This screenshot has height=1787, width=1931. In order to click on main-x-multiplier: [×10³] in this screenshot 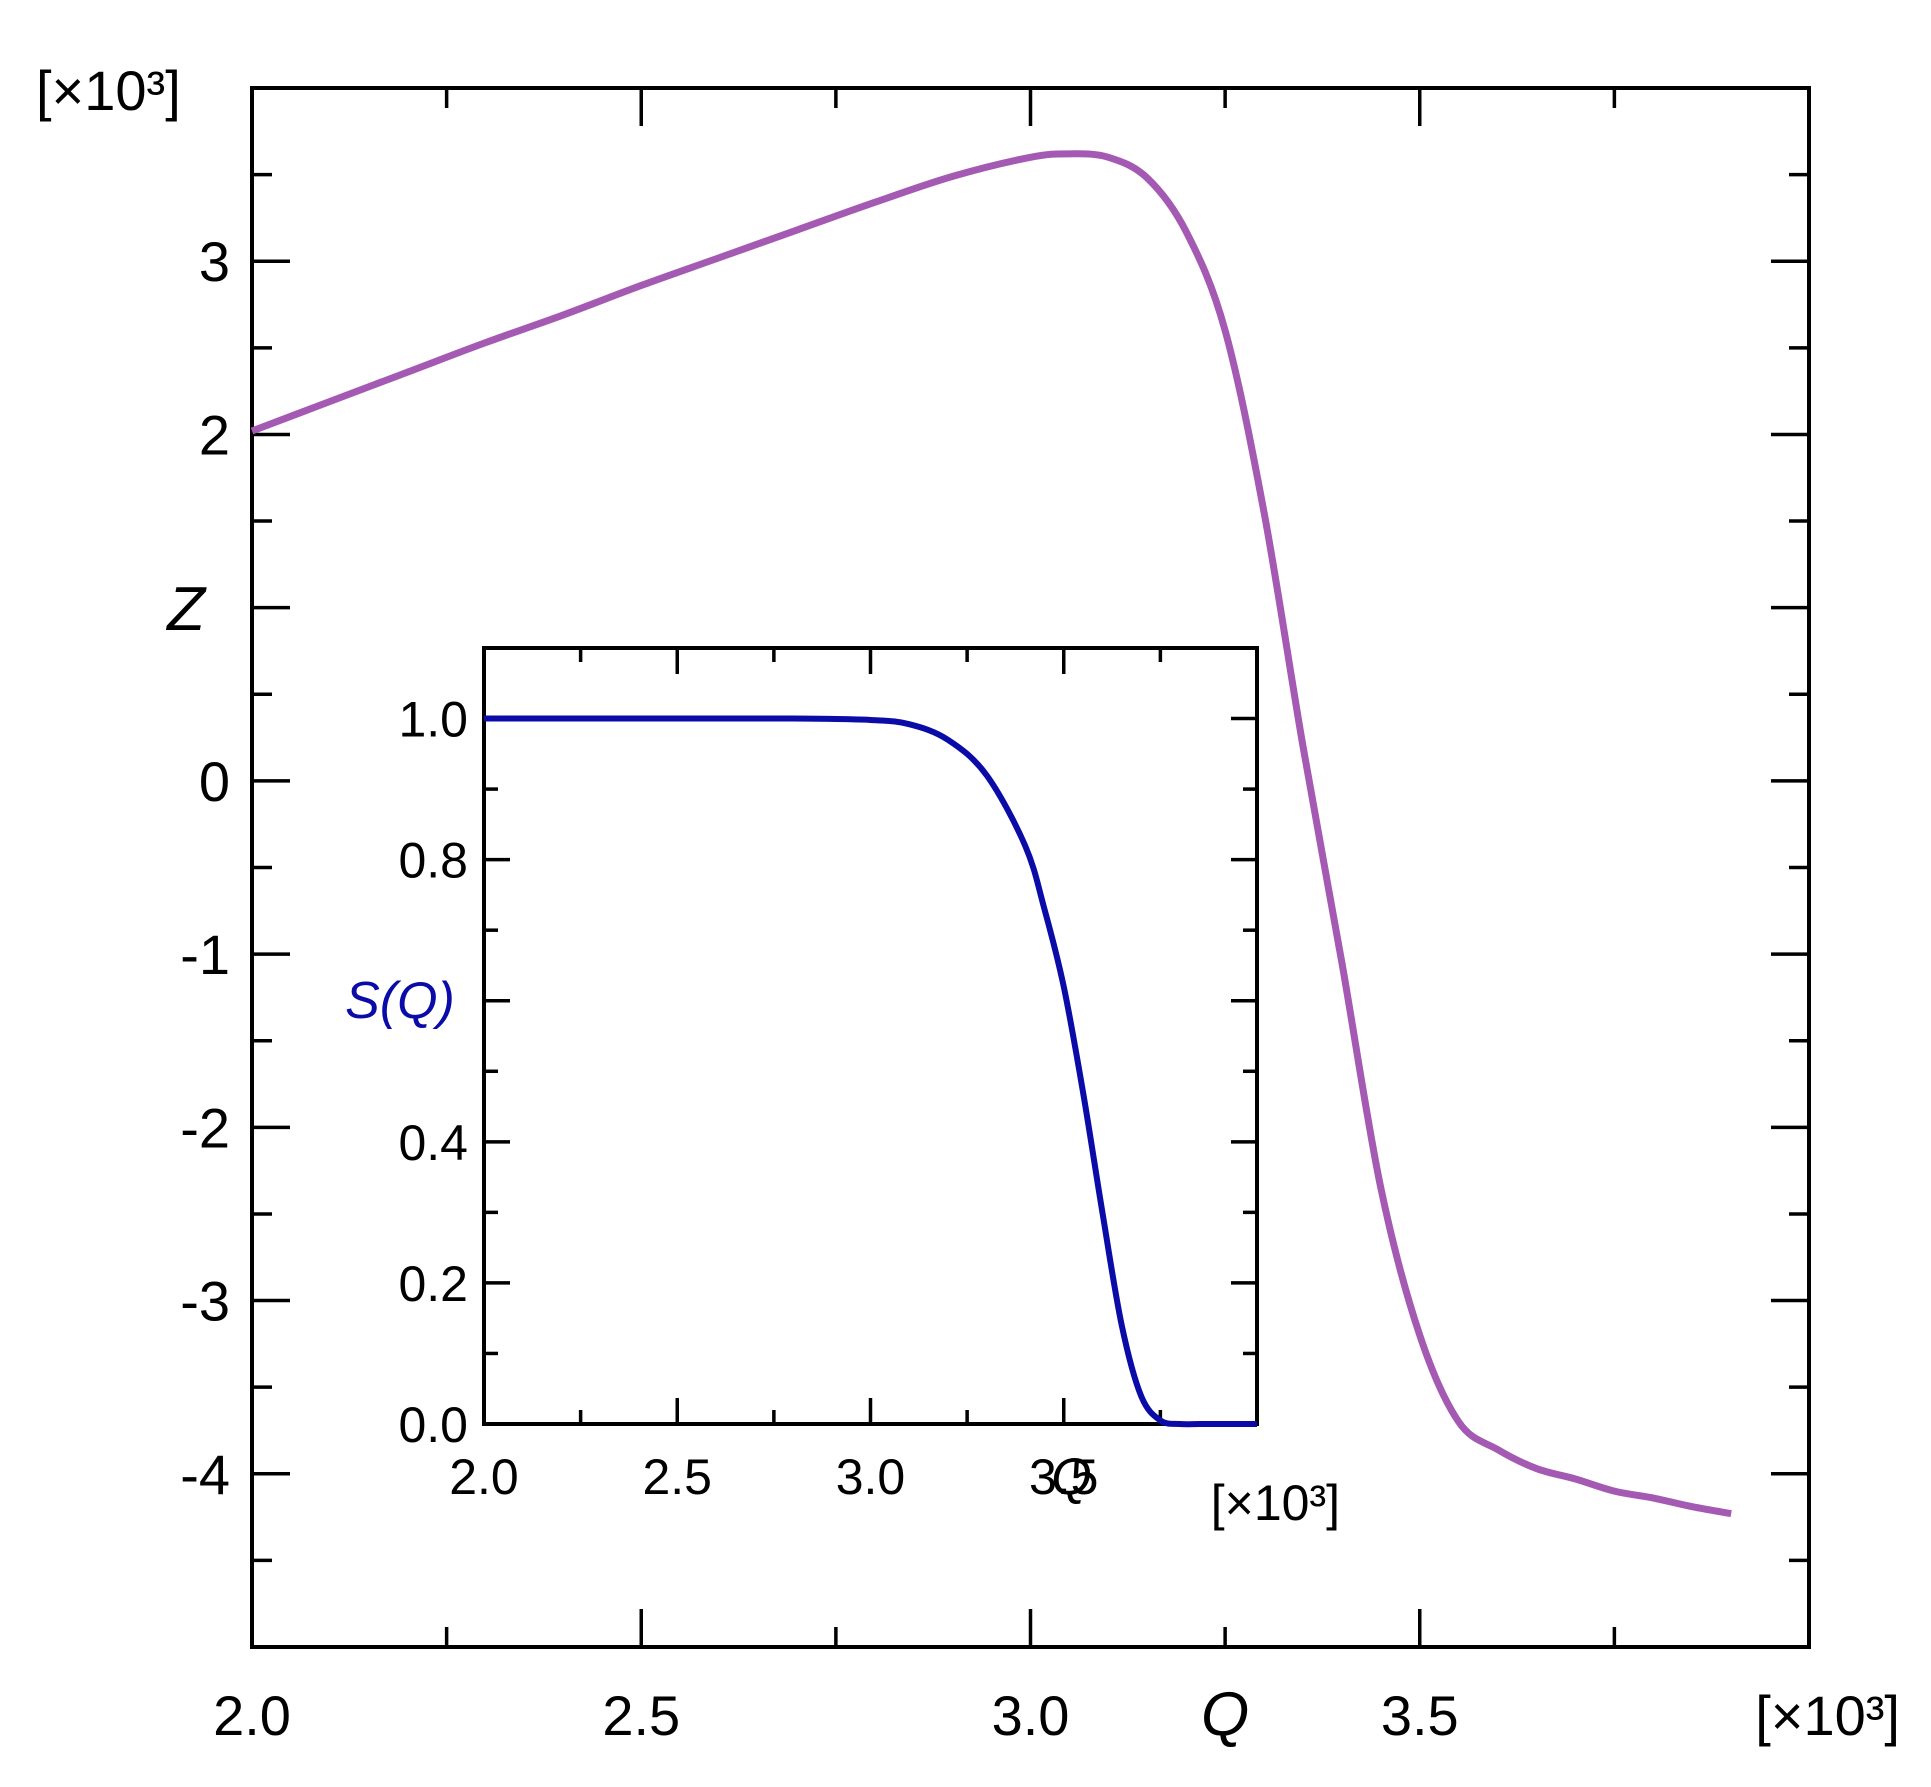, I will do `click(1827, 1715)`.